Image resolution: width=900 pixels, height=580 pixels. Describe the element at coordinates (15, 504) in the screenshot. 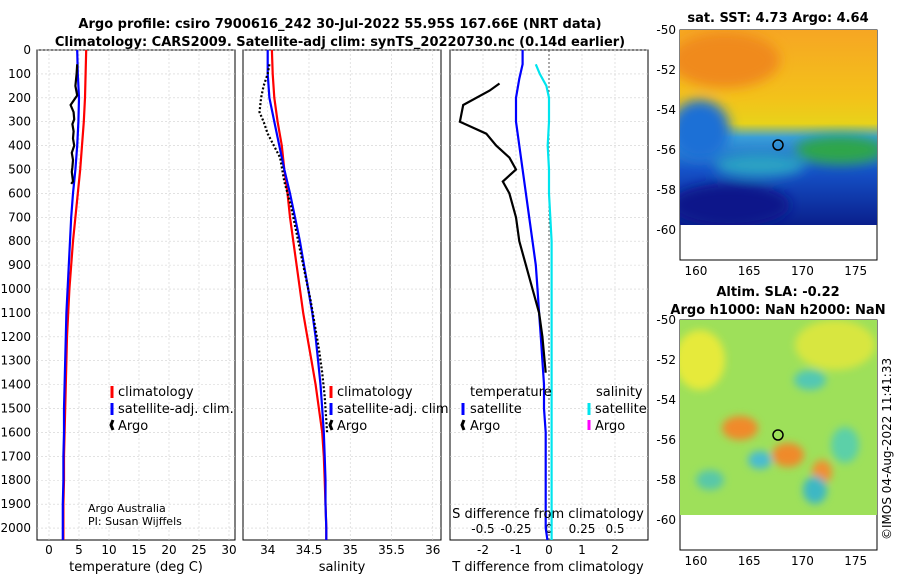

I see `depth-tick-1900: 1900` at that location.